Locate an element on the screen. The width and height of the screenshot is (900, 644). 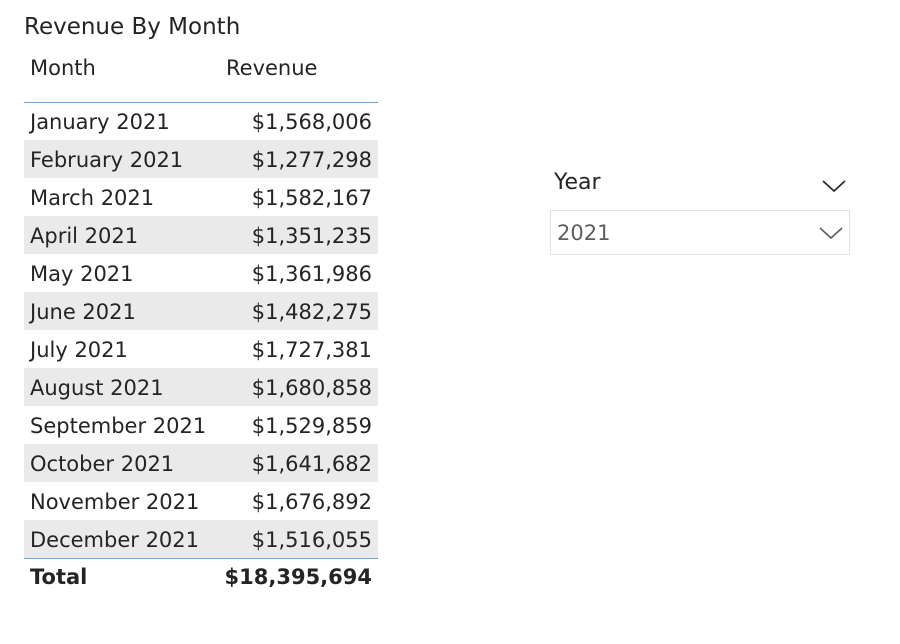
month-cell: August 2021 is located at coordinates (123, 387).